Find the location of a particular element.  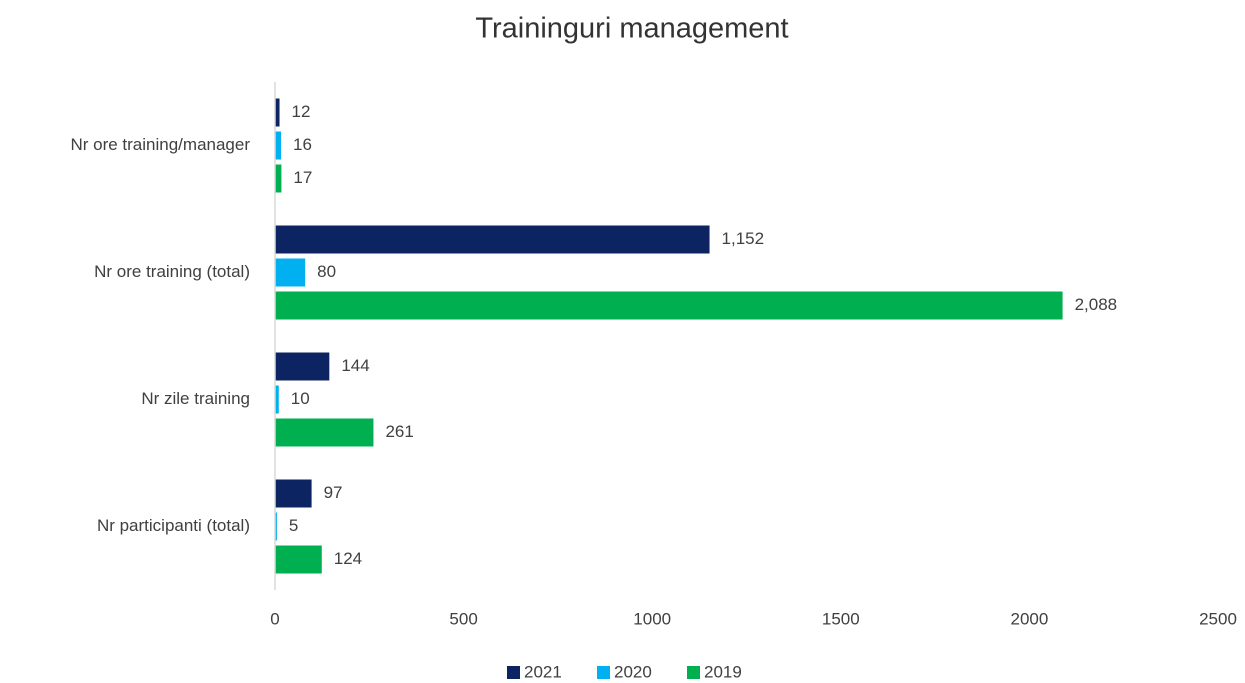

y-tick-label: Nr ore training (total) is located at coordinates (172, 271).